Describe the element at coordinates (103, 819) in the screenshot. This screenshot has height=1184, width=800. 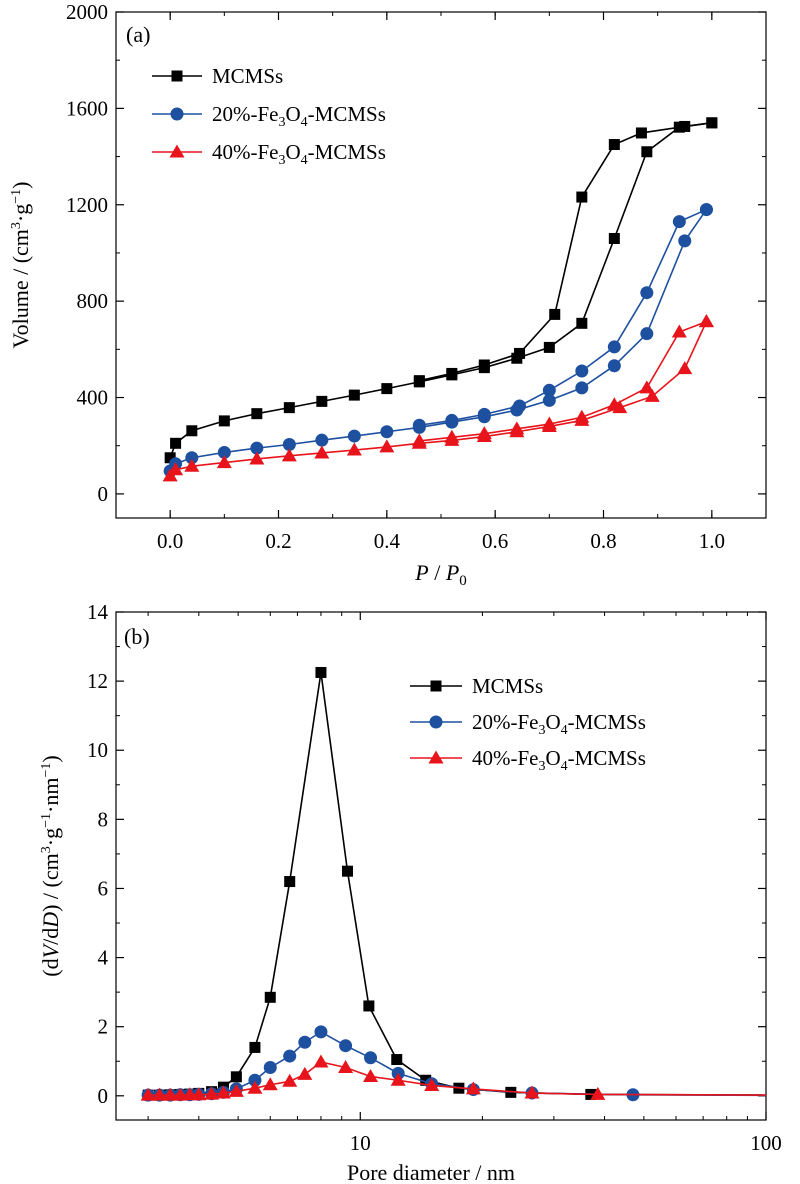
I see `y-tick-label: 8` at that location.